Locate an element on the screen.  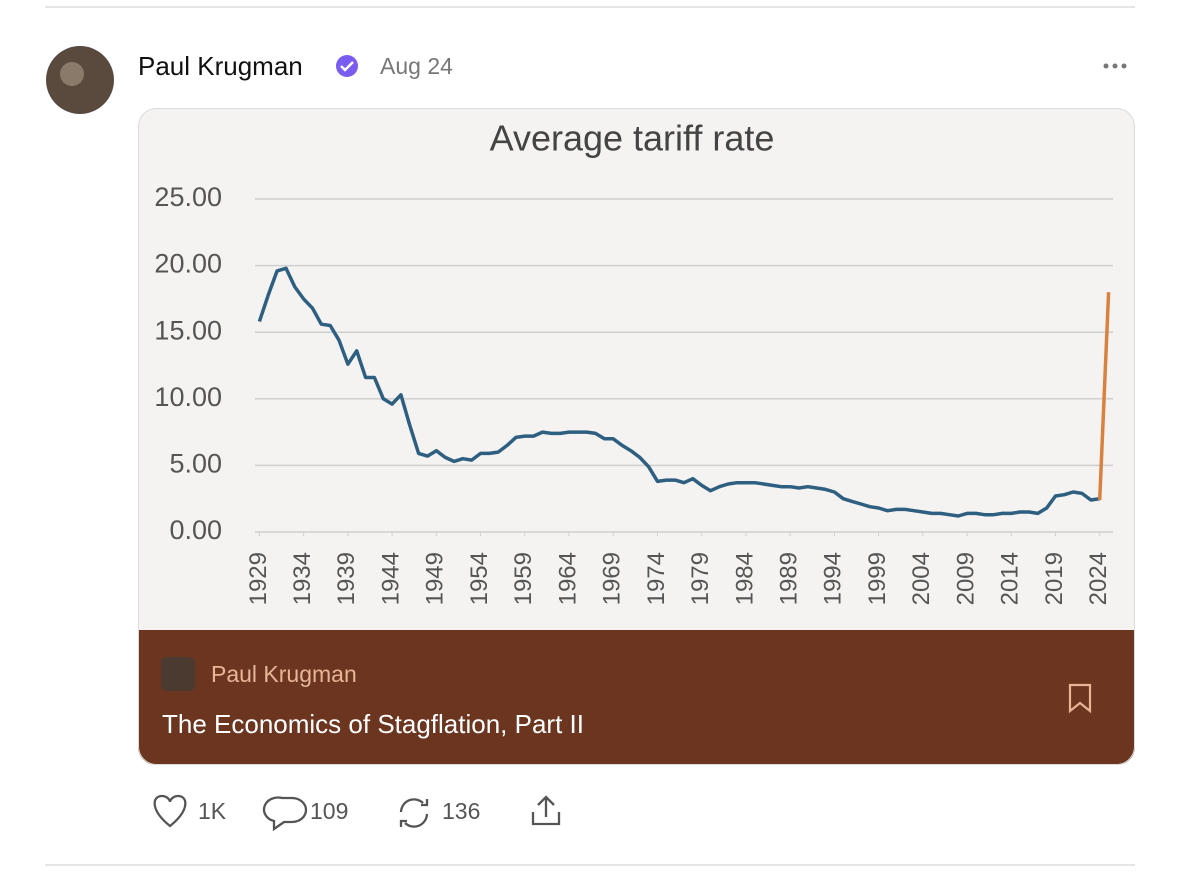
data-line is located at coordinates (1104, 396).